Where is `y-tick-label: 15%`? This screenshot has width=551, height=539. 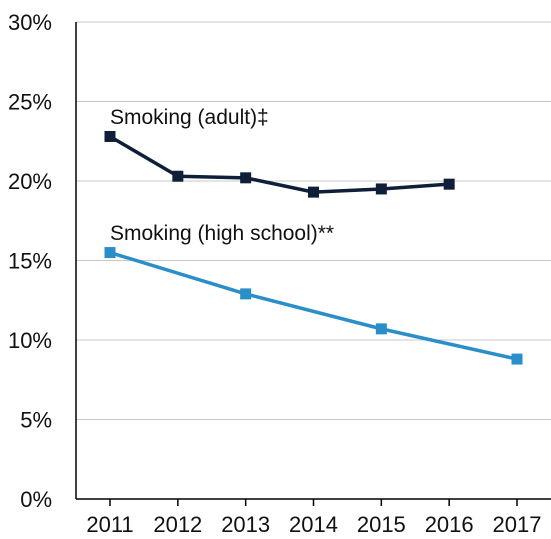 y-tick-label: 15% is located at coordinates (30, 261).